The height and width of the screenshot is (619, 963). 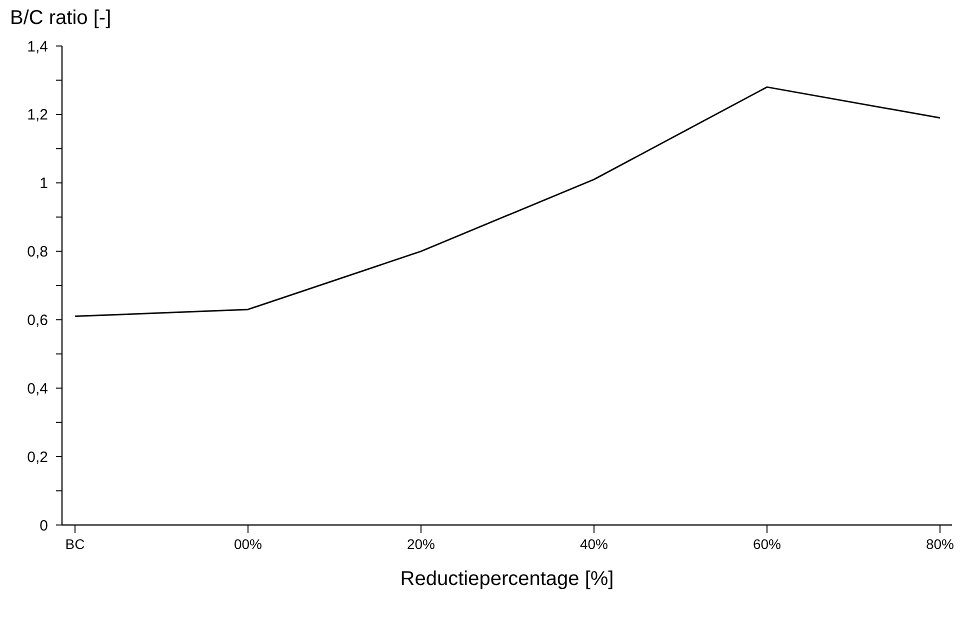 What do you see at coordinates (37, 389) in the screenshot?
I see `y-tick-label: 0,4` at bounding box center [37, 389].